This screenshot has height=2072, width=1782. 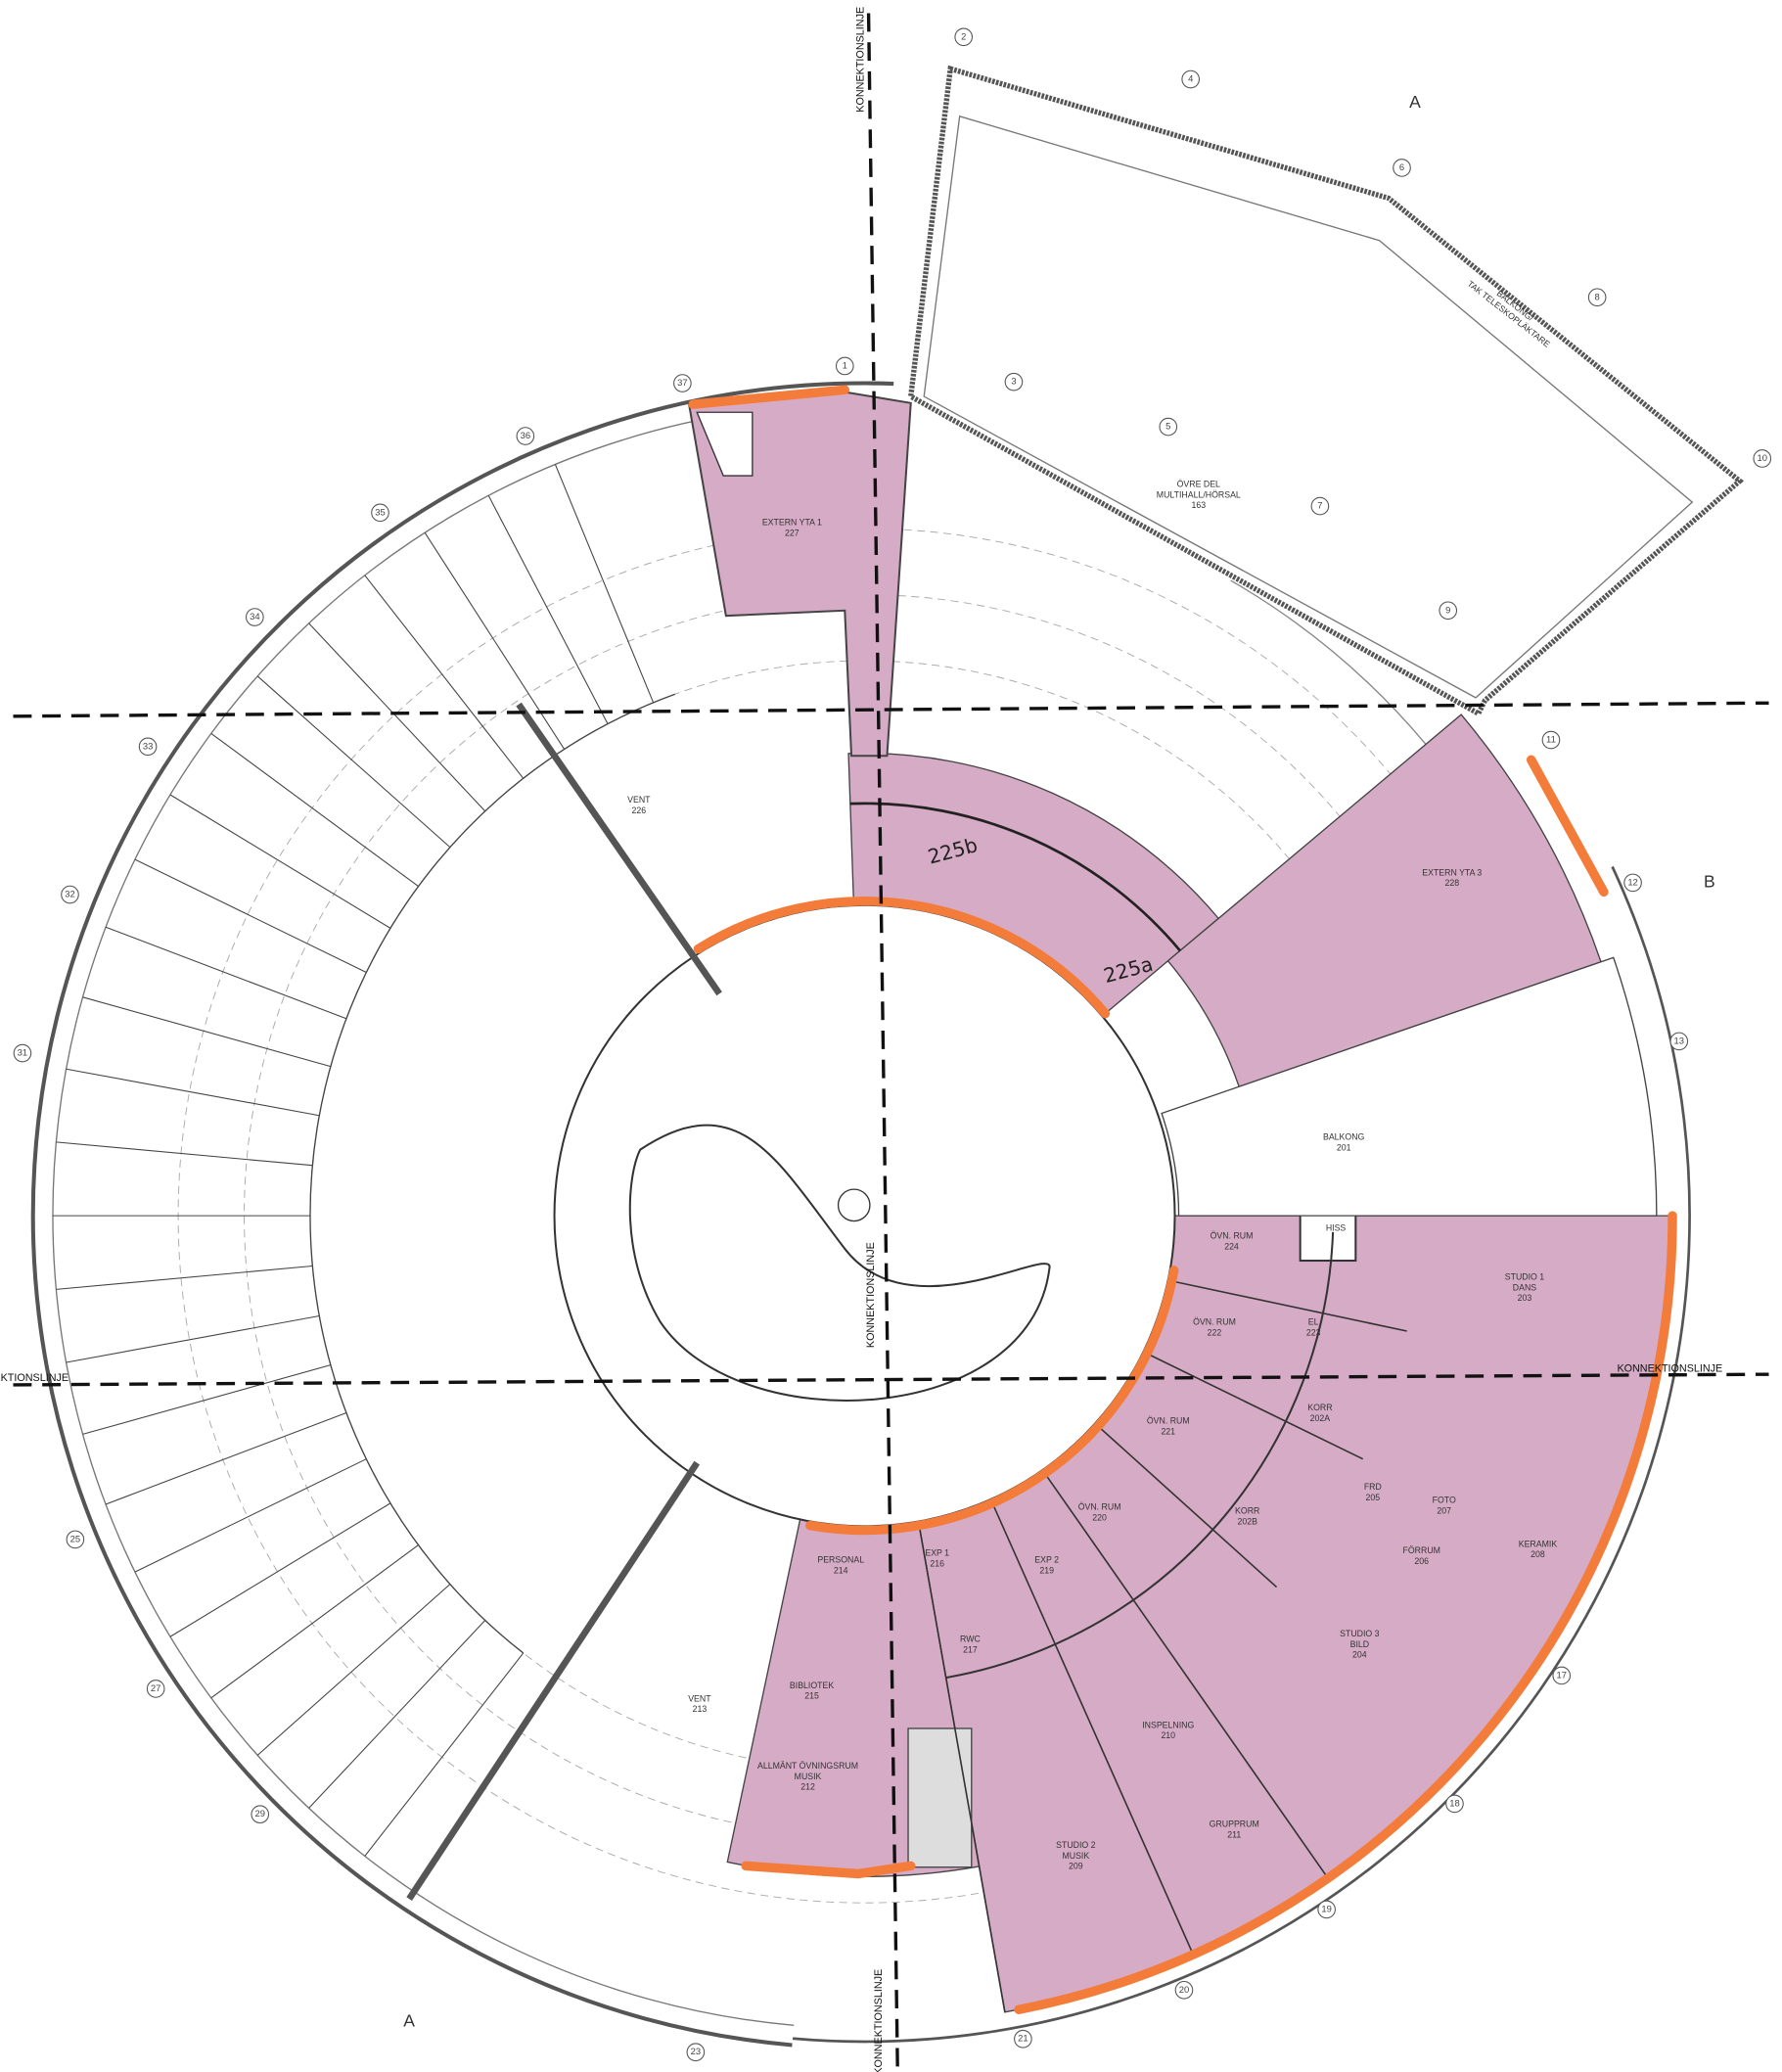 I want to click on room-label: BIBLIOTEK 215, so click(x=812, y=1691).